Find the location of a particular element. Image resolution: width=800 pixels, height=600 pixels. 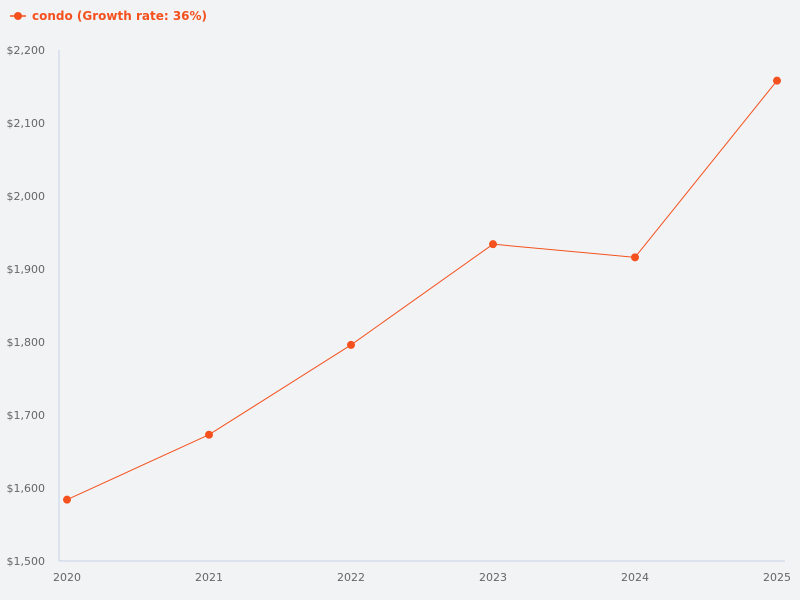

x-tick-label: 2020 is located at coordinates (67, 577).